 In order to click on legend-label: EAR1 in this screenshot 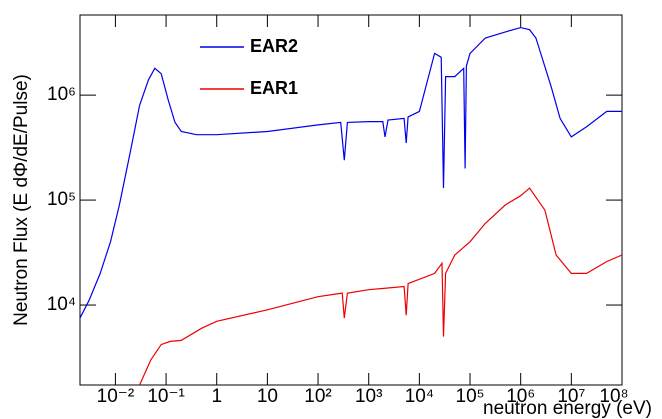, I will do `click(274, 88)`.